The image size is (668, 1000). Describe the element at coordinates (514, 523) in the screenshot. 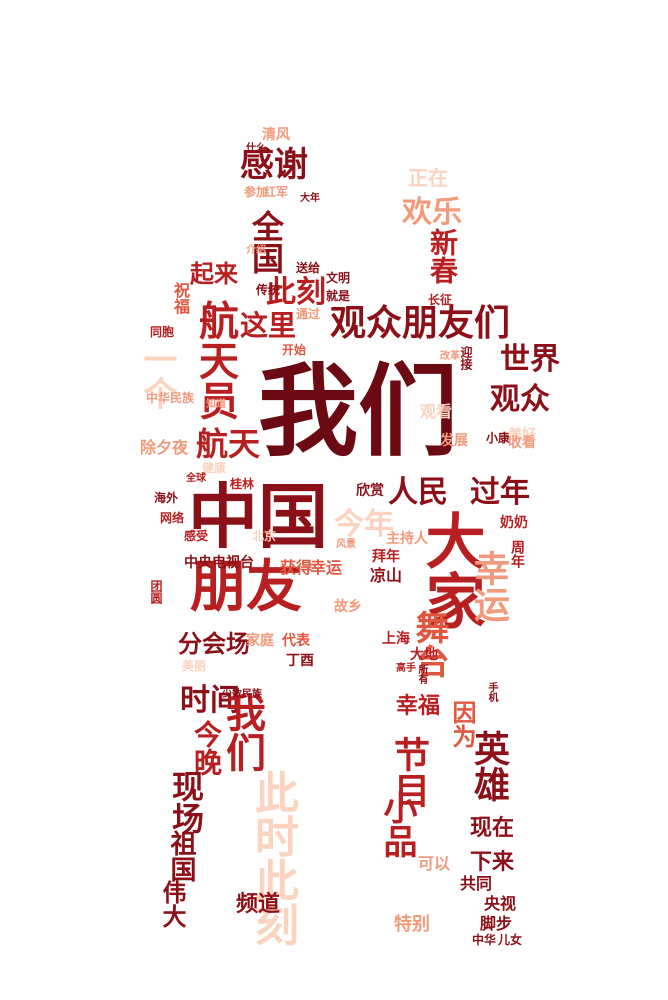

I see `cloud-word: 奶奶` at that location.